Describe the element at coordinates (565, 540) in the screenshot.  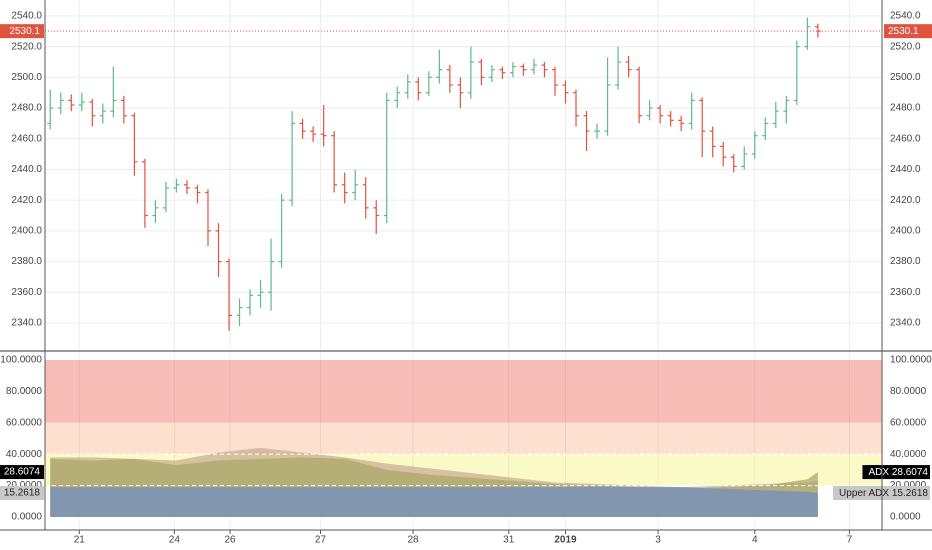
I see `x-tick-label: 2019` at that location.